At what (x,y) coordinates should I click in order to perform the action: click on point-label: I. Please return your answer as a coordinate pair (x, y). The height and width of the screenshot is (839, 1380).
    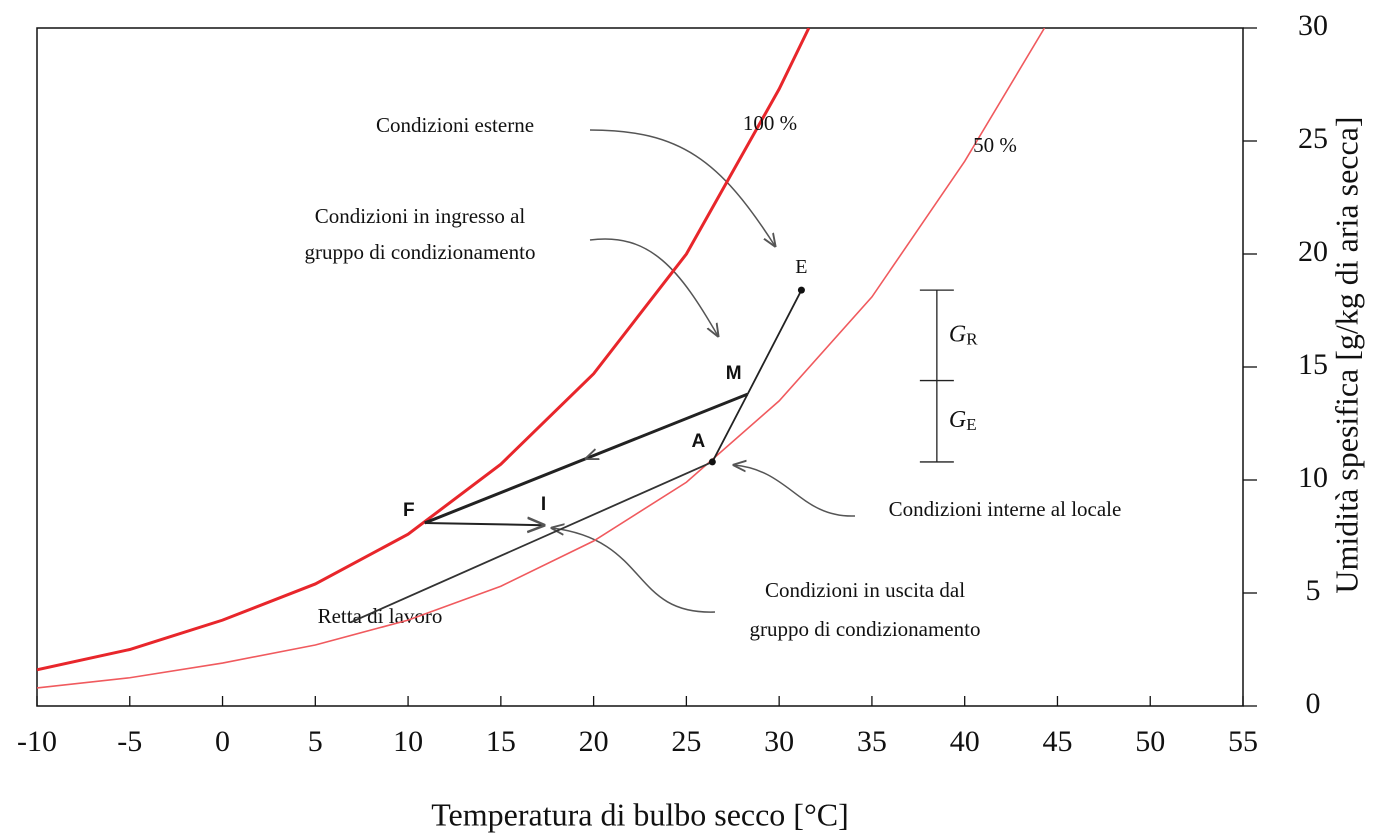
    Looking at the image, I should click on (543, 504).